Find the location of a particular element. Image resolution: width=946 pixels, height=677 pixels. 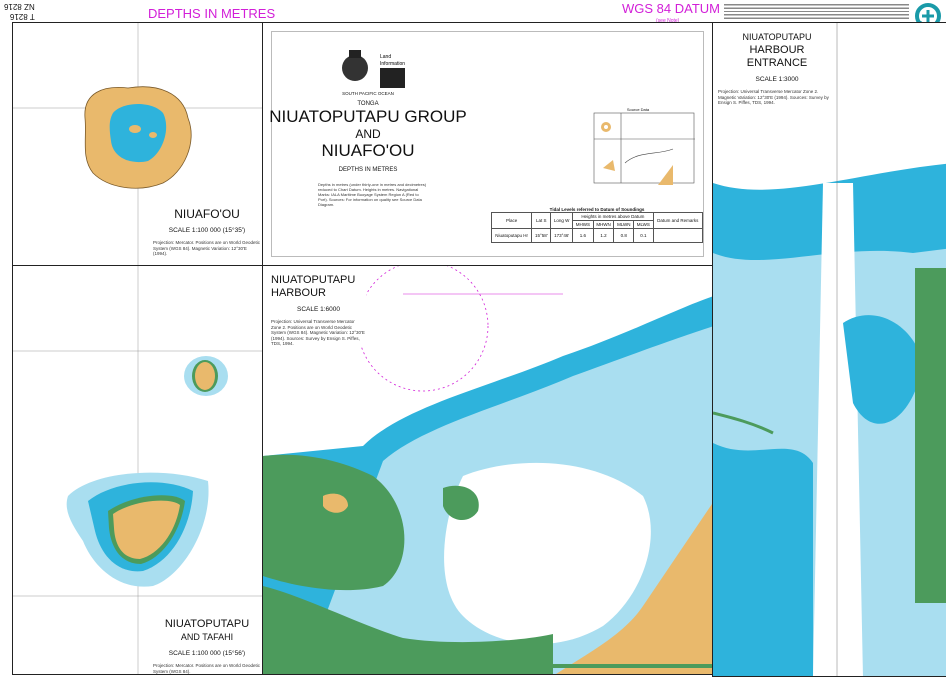

publication-notice is located at coordinates (816, 11).